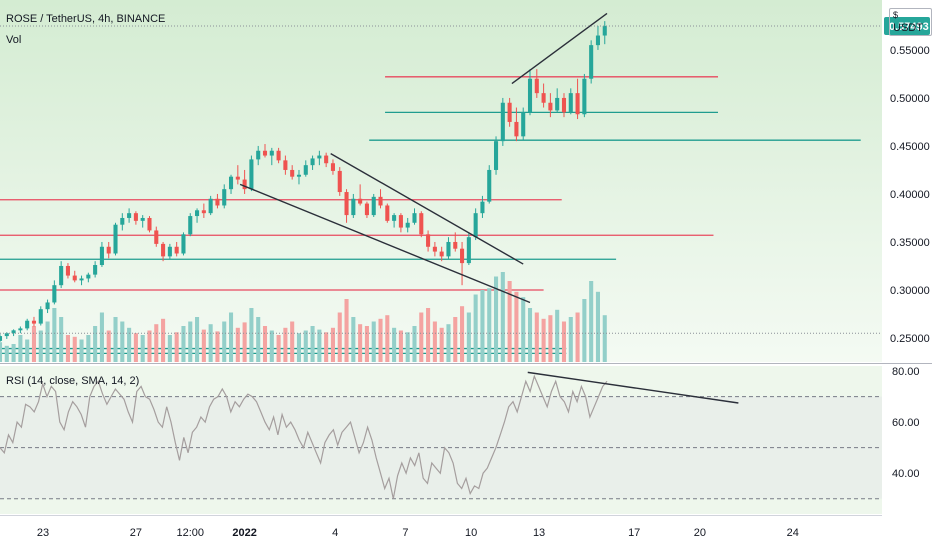 This screenshot has height=555, width=932. Describe the element at coordinates (304, 436) in the screenshot. I see `rsi-line` at that location.